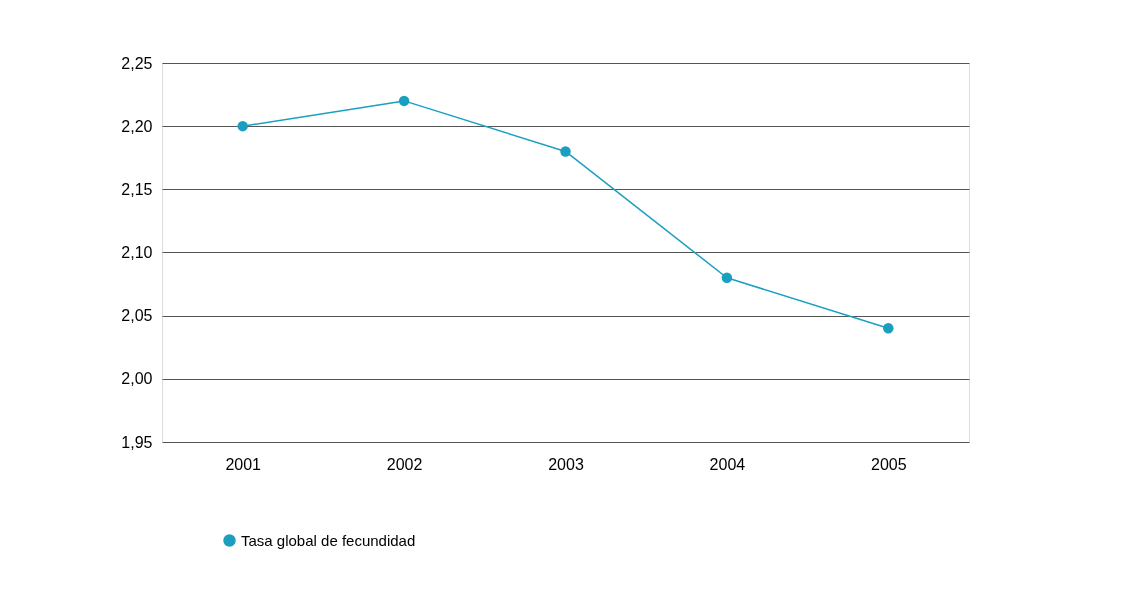  Describe the element at coordinates (243, 464) in the screenshot. I see `x-tick-label: 2001` at that location.